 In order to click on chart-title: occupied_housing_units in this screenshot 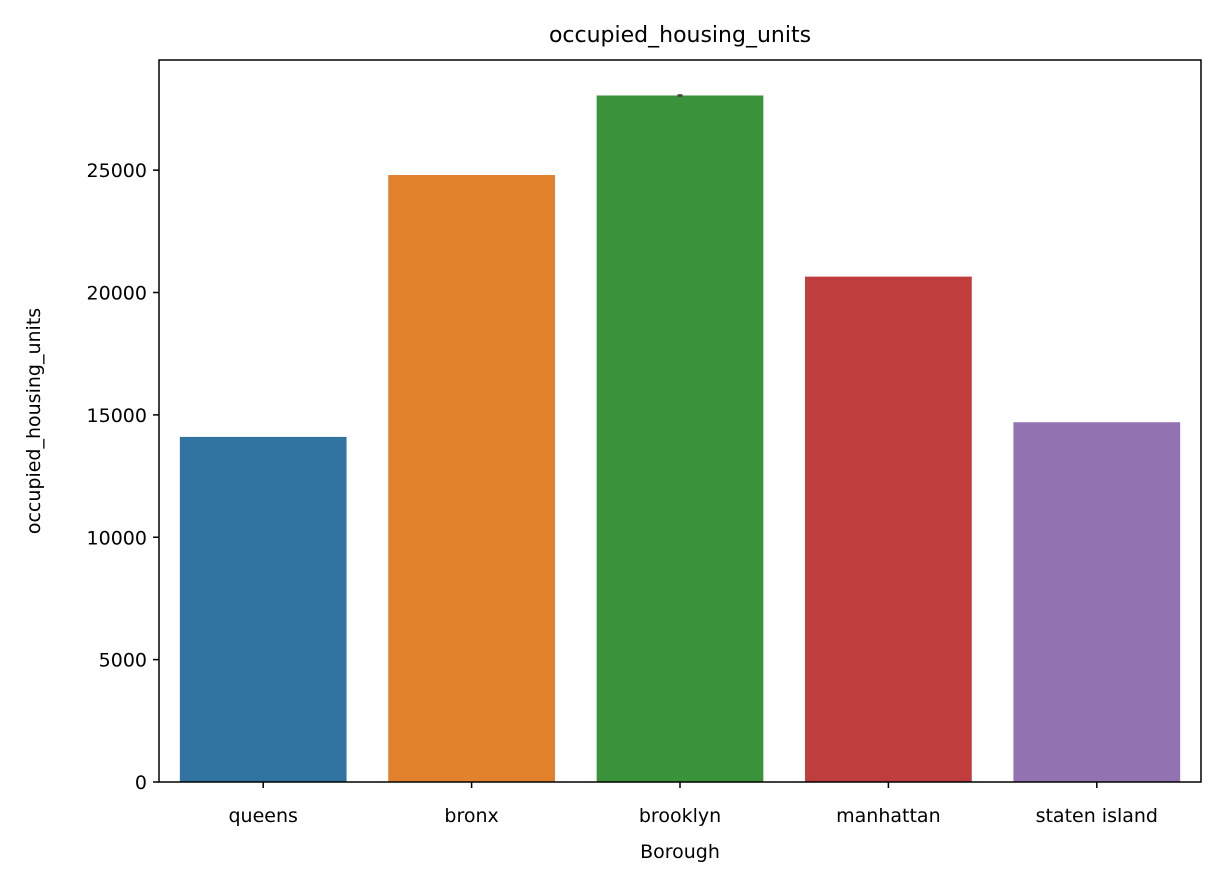, I will do `click(680, 35)`.